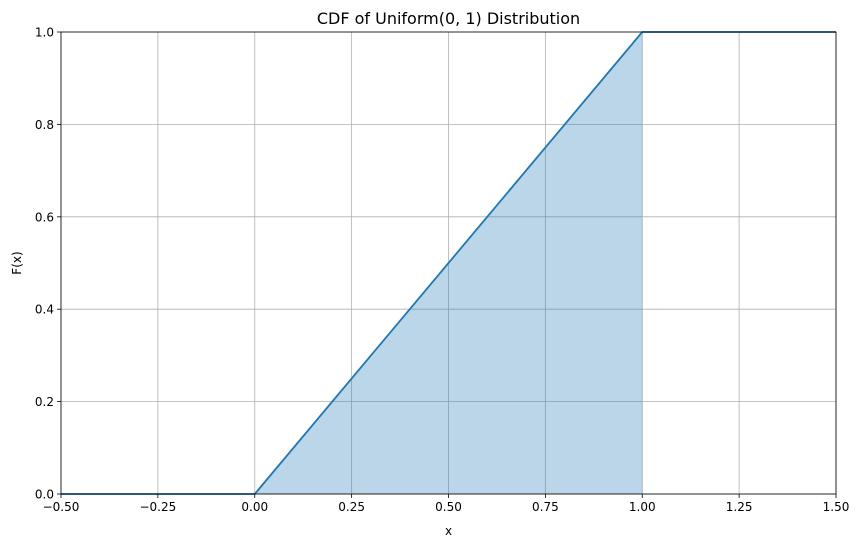 The width and height of the screenshot is (861, 547). I want to click on y-tick-label: 0.0, so click(44, 495).